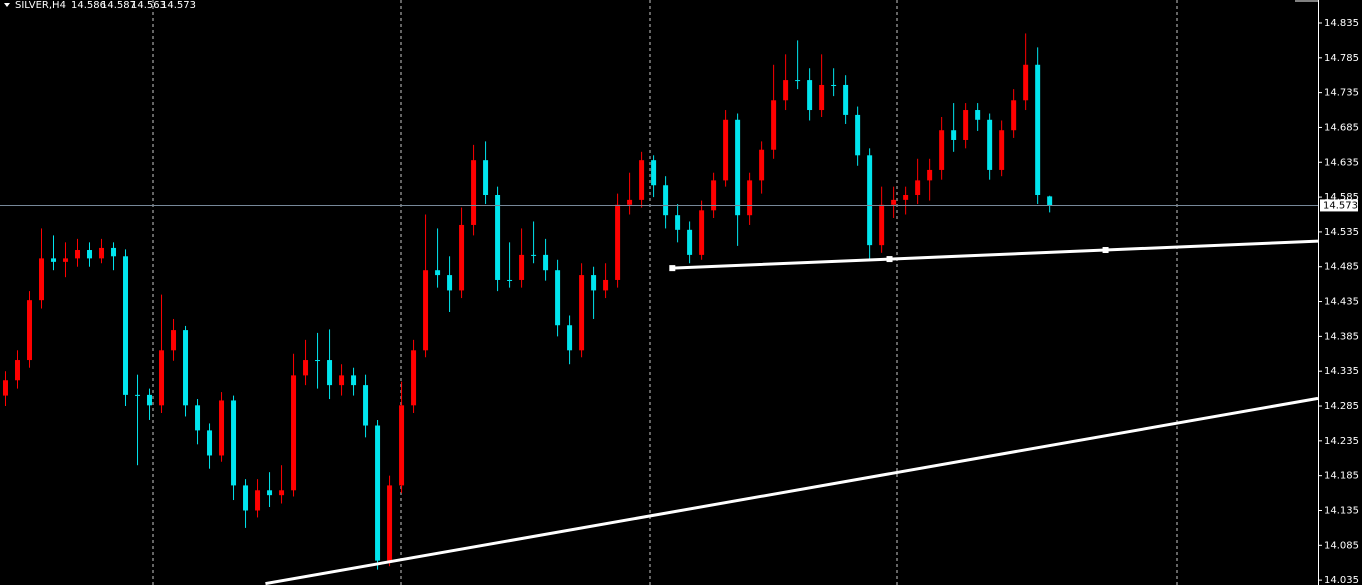 This screenshot has width=1362, height=585. Describe the element at coordinates (178, 5) in the screenshot. I see `header-close: 14.573` at that location.